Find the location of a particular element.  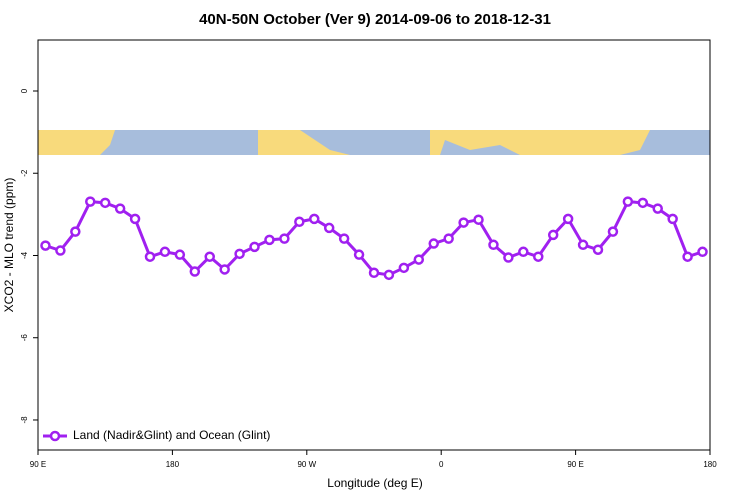

legend-marker is located at coordinates (55, 436).